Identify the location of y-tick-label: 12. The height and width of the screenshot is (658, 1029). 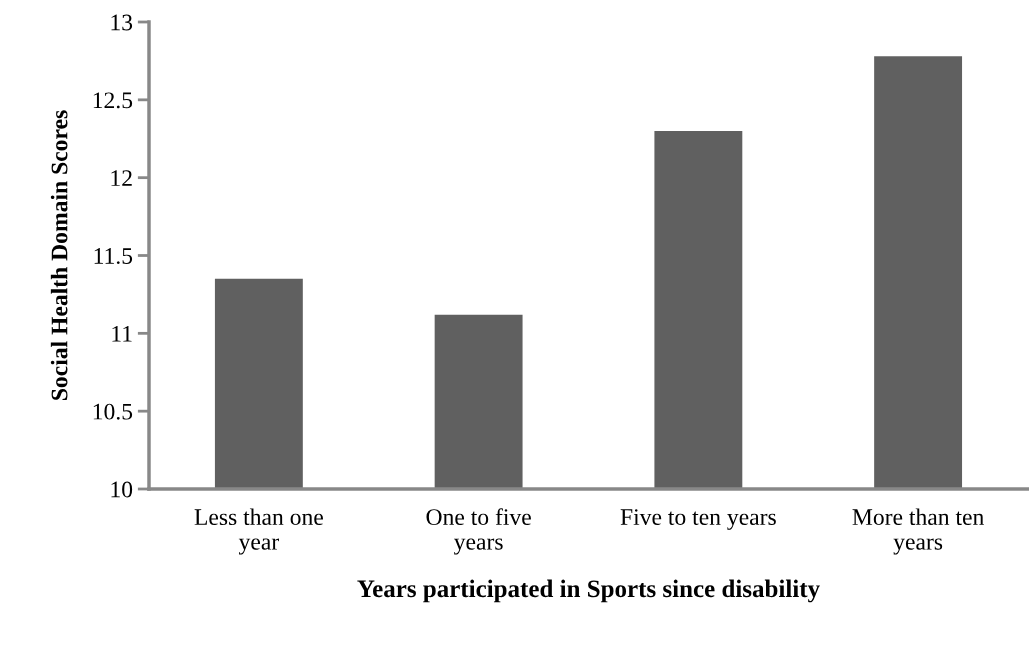
(121, 178).